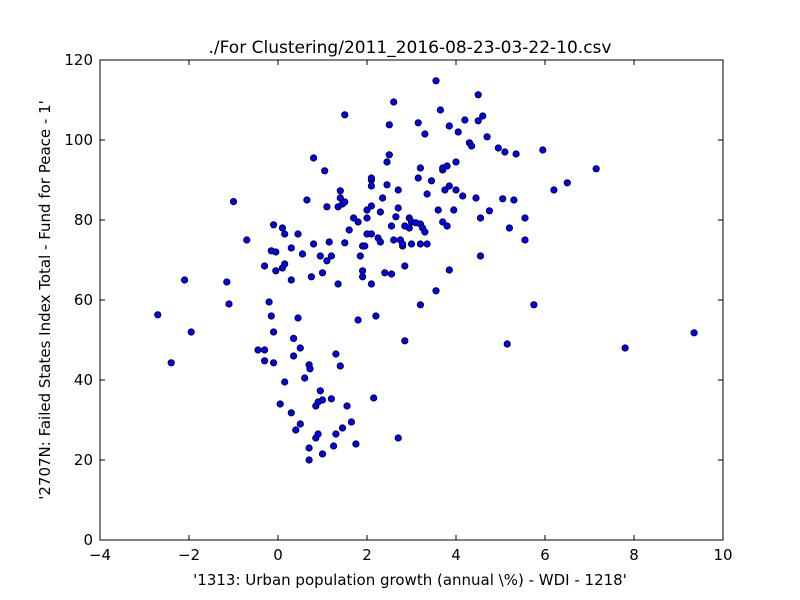 The image size is (800, 600). What do you see at coordinates (545, 555) in the screenshot?
I see `x-tick-label: 6` at bounding box center [545, 555].